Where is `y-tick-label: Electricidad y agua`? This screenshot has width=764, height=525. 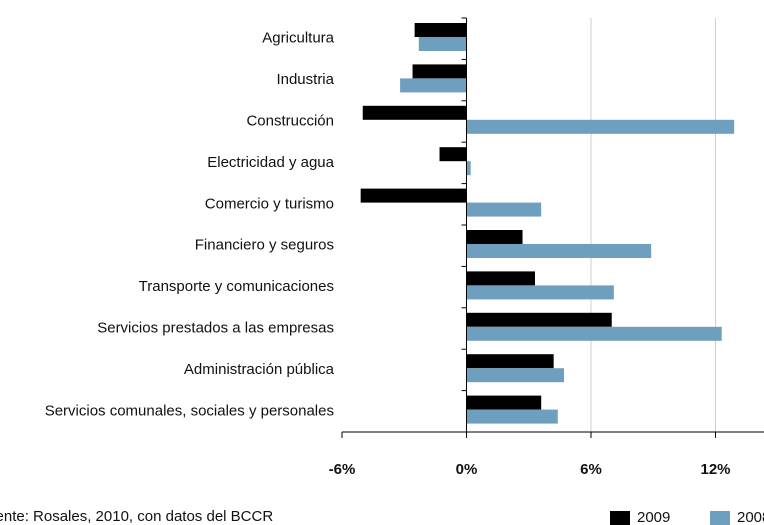
y-tick-label: Electricidad y agua is located at coordinates (270, 162).